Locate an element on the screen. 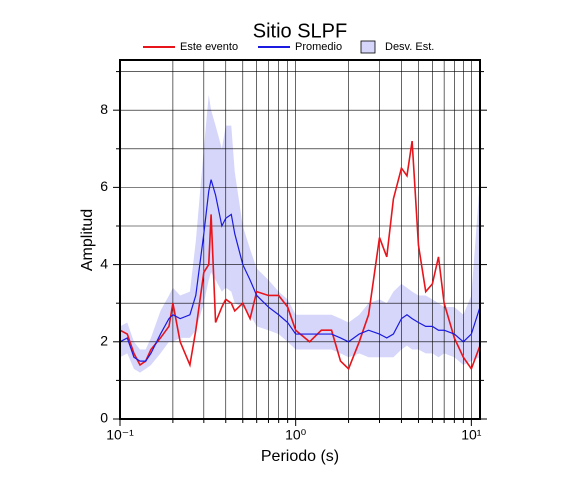  x-tick-label: 10⁰ is located at coordinates (296, 435).